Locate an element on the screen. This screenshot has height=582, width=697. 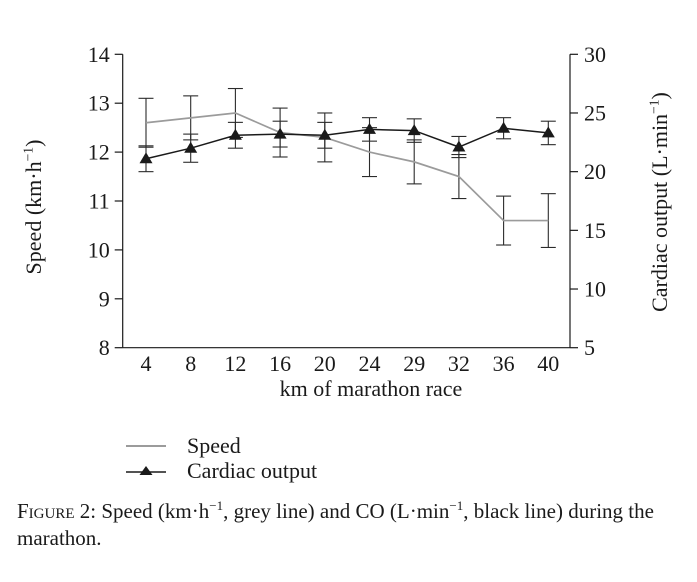
y-axis-label-right: Cardiac output (L·min−1) is located at coordinates (660, 202).